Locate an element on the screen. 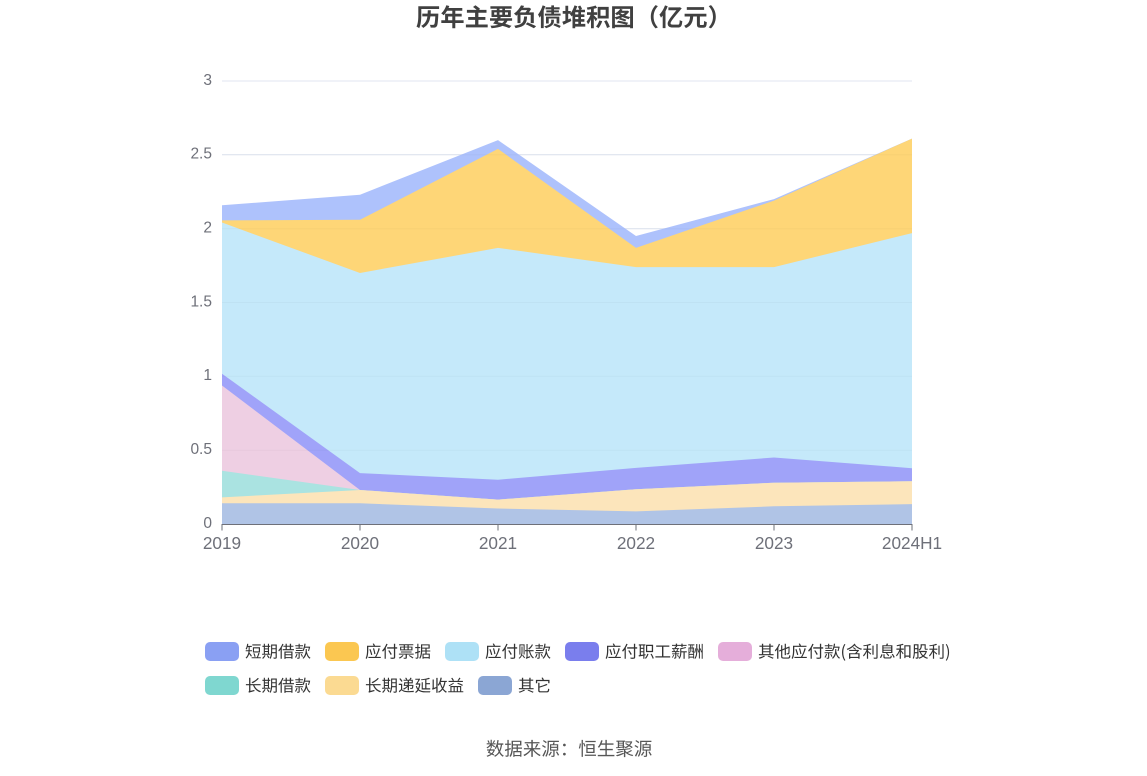  svg-text: 2021 is located at coordinates (498, 543).